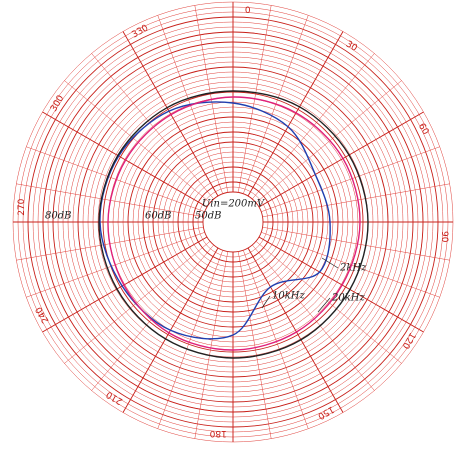 The height and width of the screenshot is (451, 465). What do you see at coordinates (115, 397) in the screenshot?
I see `theta-tick-label: 210` at bounding box center [115, 397].